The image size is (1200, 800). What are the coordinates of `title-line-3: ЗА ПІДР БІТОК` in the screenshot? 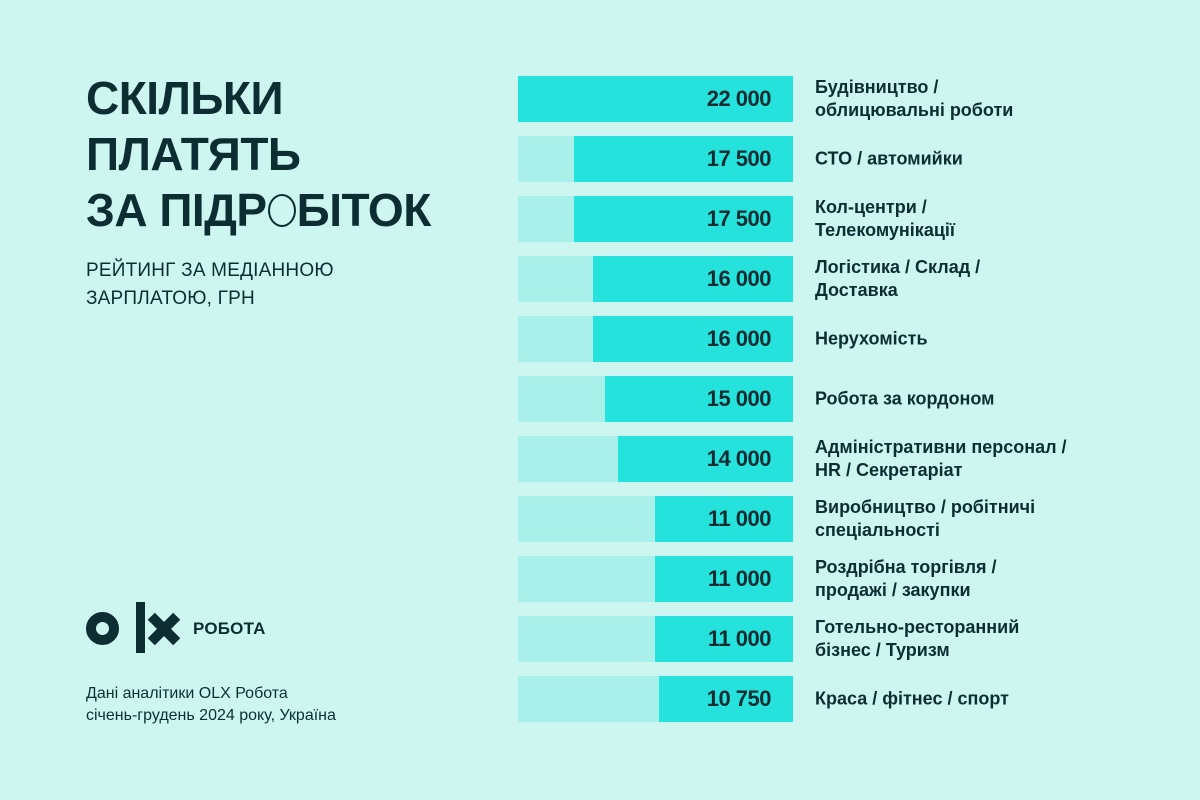 It's located at (258, 210).